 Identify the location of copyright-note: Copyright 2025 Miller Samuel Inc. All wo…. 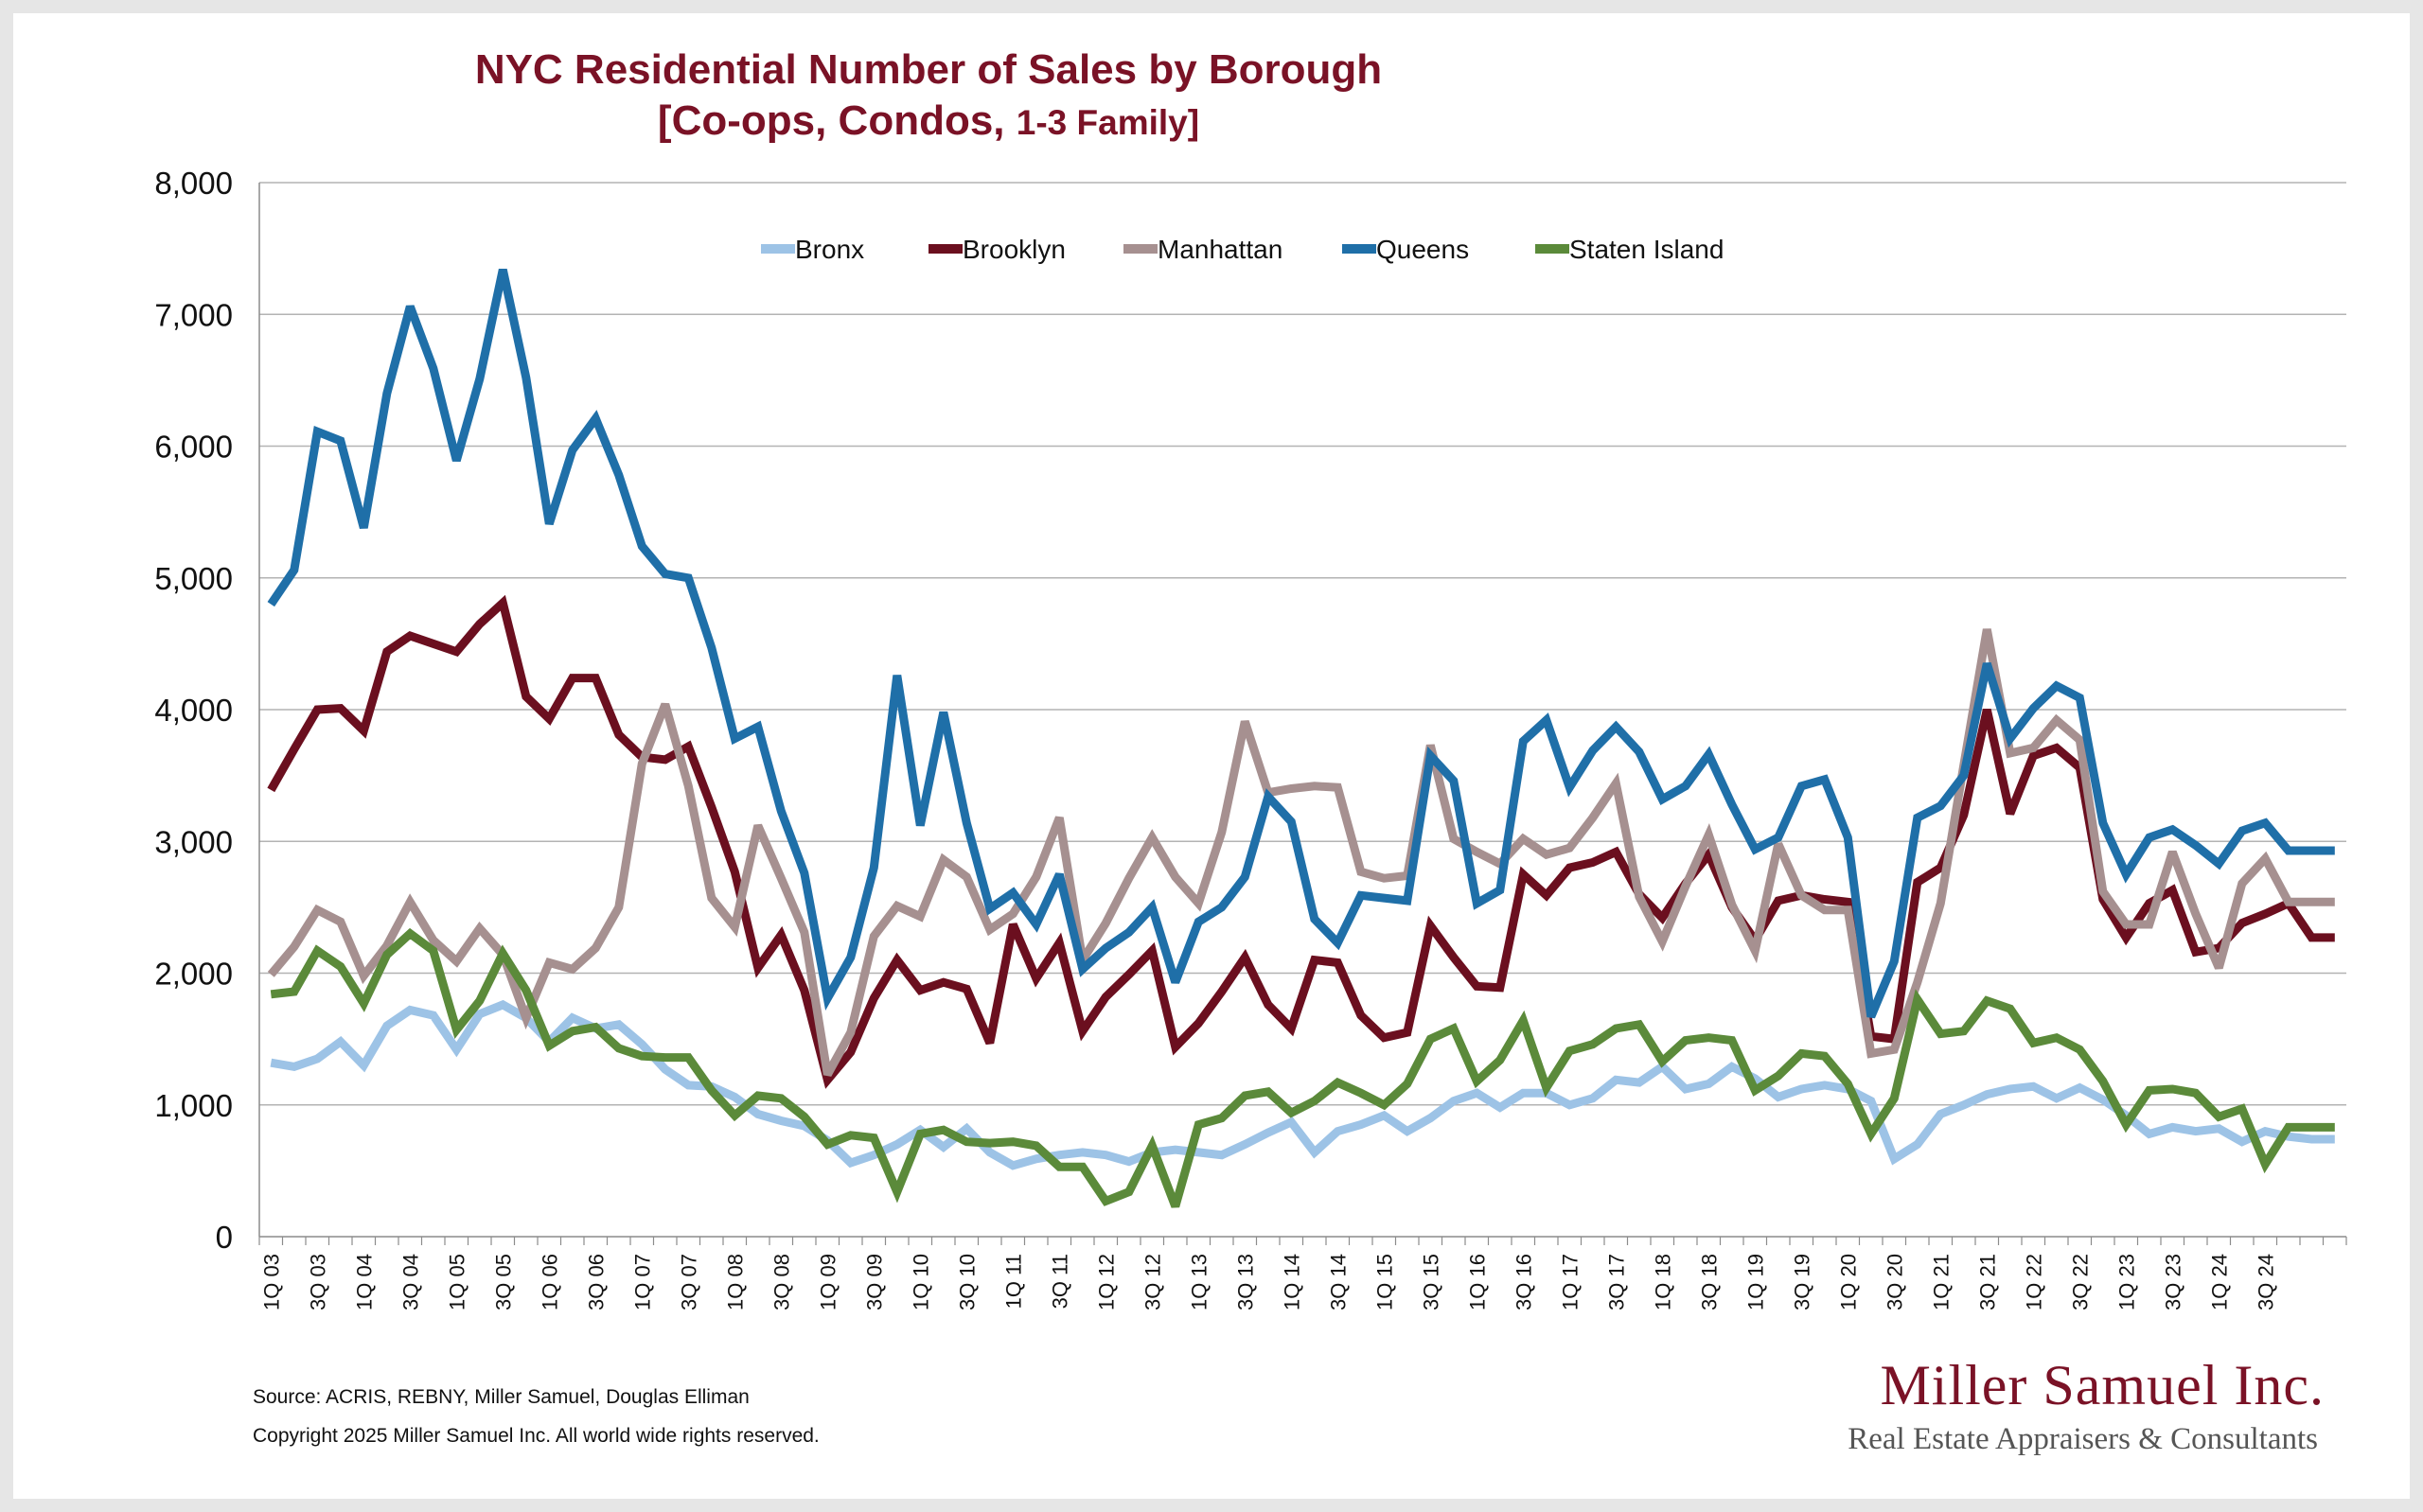
(536, 1436).